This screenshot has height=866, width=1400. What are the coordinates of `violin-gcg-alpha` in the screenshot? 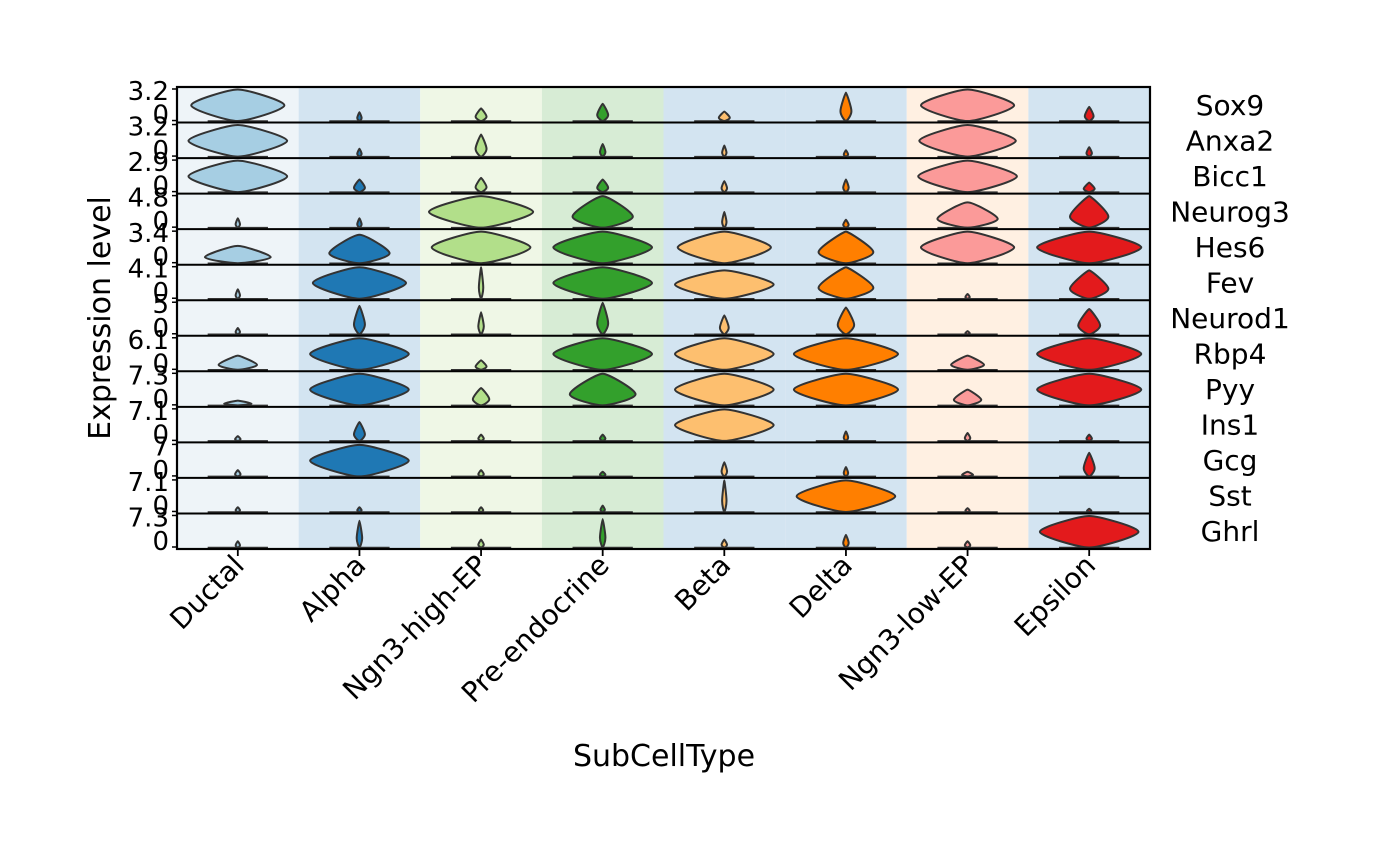 It's located at (359, 460).